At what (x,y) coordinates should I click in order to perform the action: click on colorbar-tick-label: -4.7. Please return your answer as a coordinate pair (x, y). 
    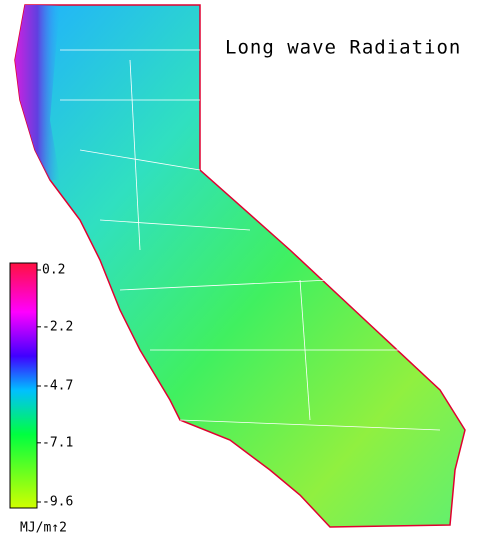
    Looking at the image, I should click on (57, 386).